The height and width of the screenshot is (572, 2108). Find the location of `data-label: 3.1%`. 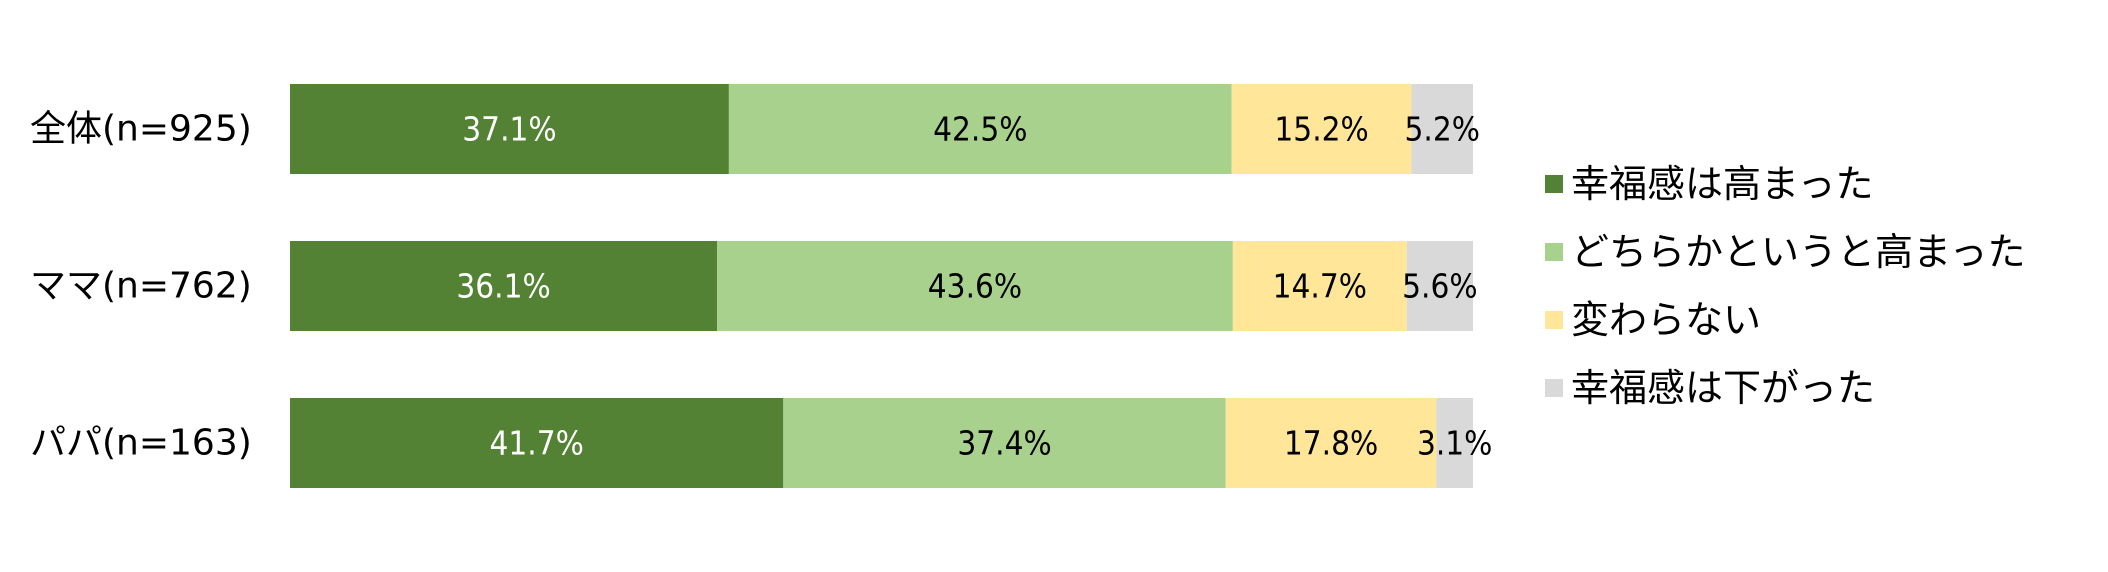

data-label: 3.1% is located at coordinates (1454, 443).